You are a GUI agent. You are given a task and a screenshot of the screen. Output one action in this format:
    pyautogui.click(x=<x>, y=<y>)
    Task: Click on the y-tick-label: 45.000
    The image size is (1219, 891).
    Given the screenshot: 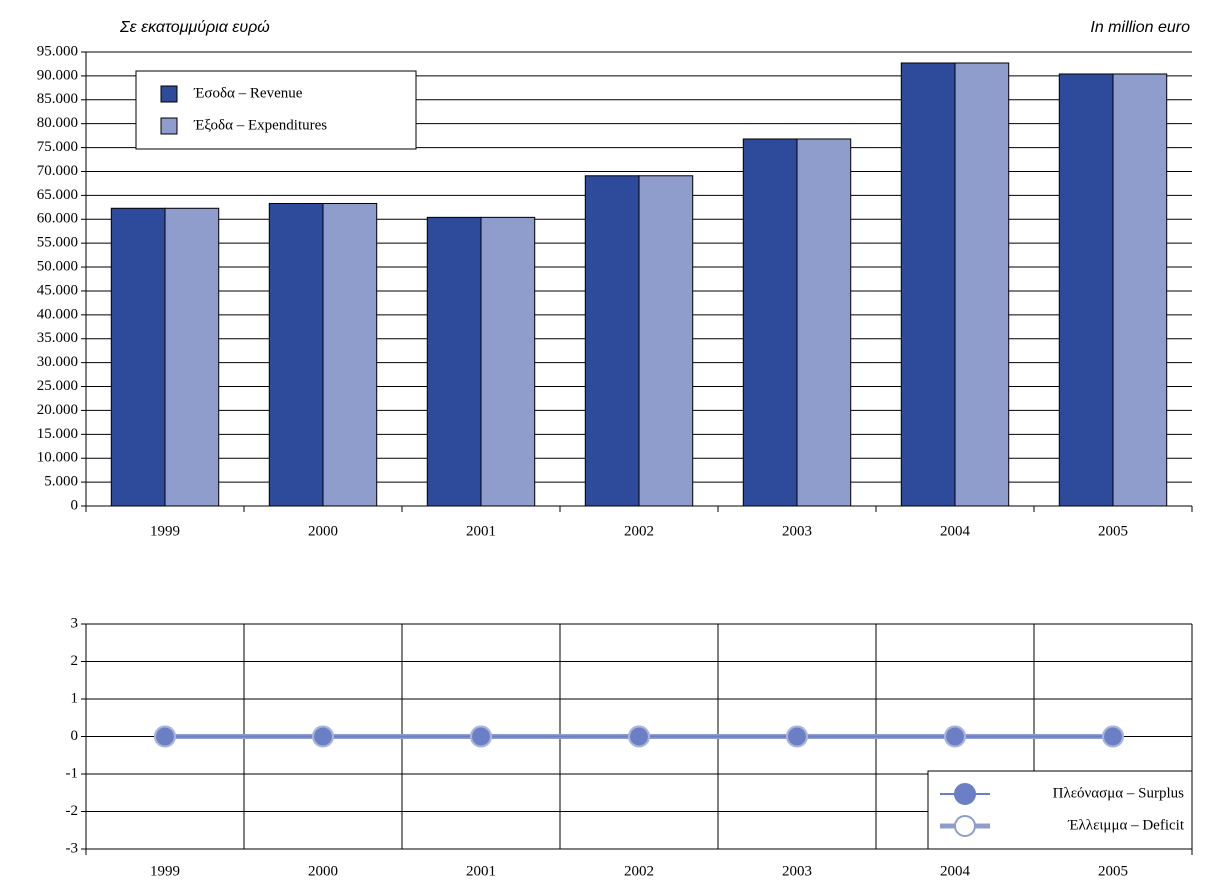 What is the action you would take?
    pyautogui.click(x=57, y=290)
    